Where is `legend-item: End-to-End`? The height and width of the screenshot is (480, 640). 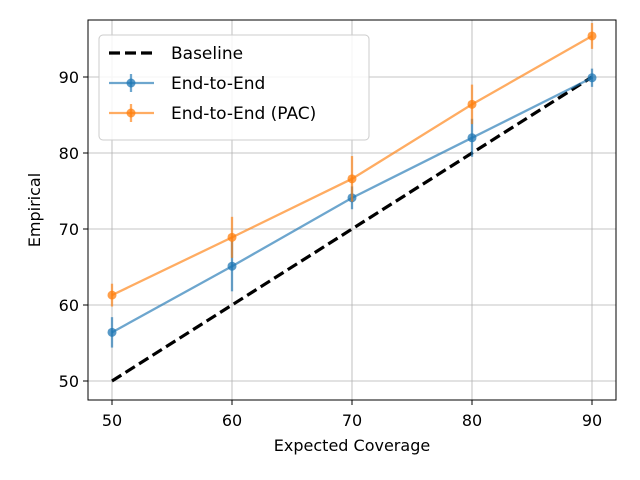 legend-item: End-to-End is located at coordinates (187, 84).